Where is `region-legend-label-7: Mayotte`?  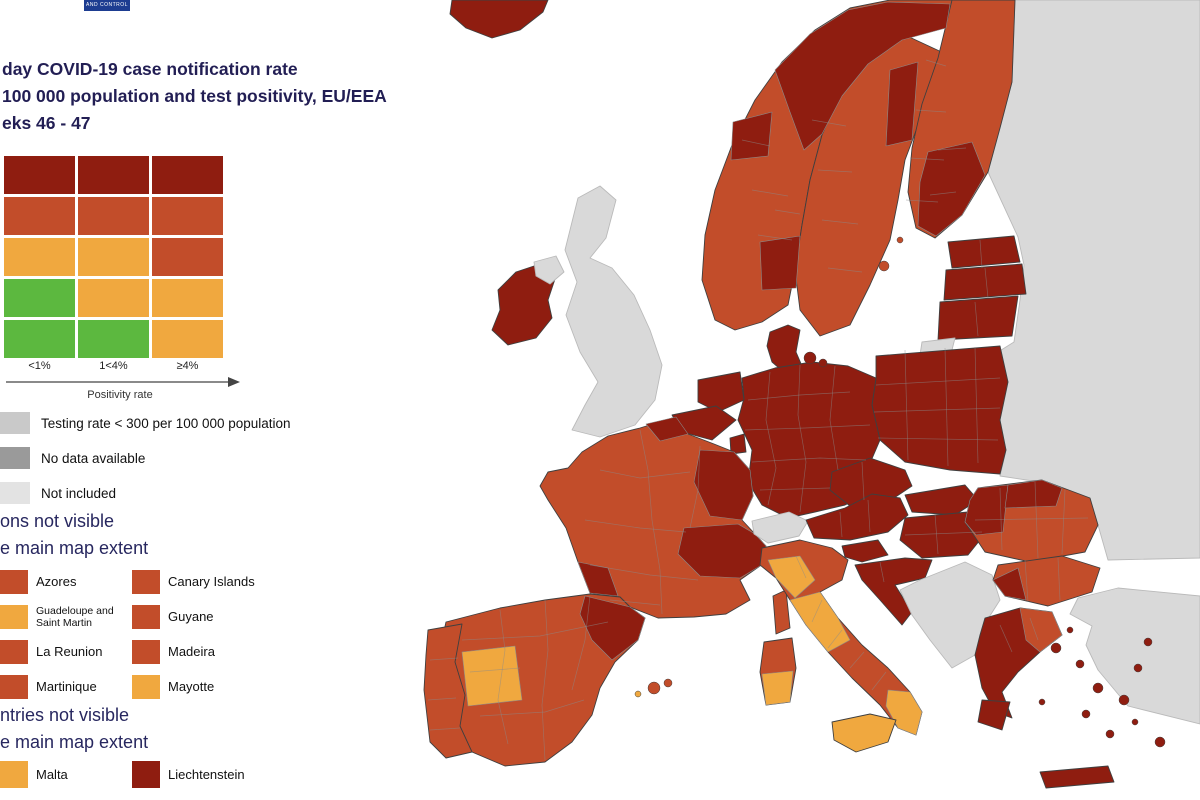 region-legend-label-7: Mayotte is located at coordinates (191, 686).